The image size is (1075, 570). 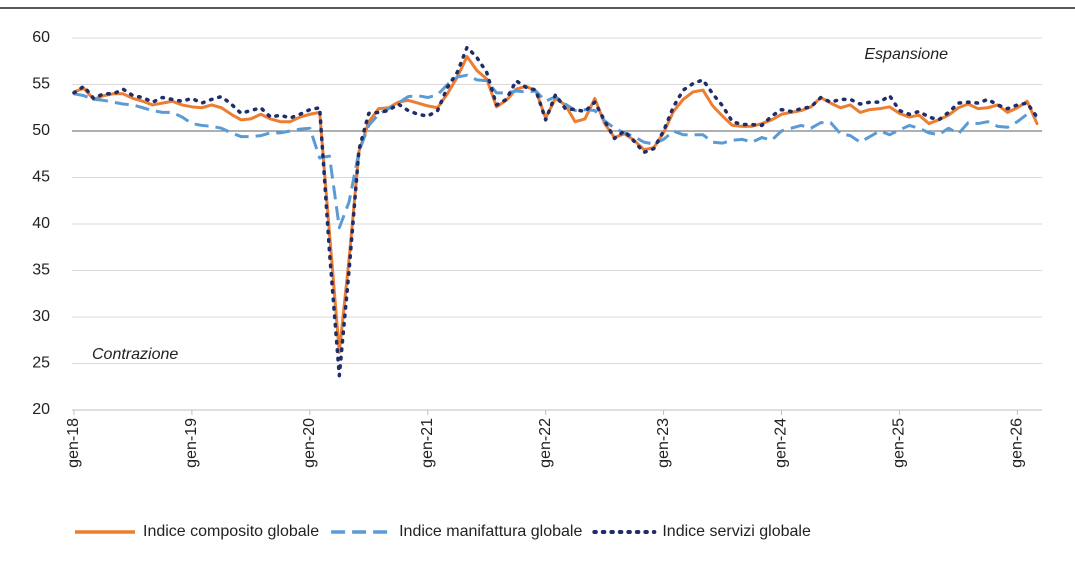 What do you see at coordinates (1017, 443) in the screenshot?
I see `x-tick-label: gen-26` at bounding box center [1017, 443].